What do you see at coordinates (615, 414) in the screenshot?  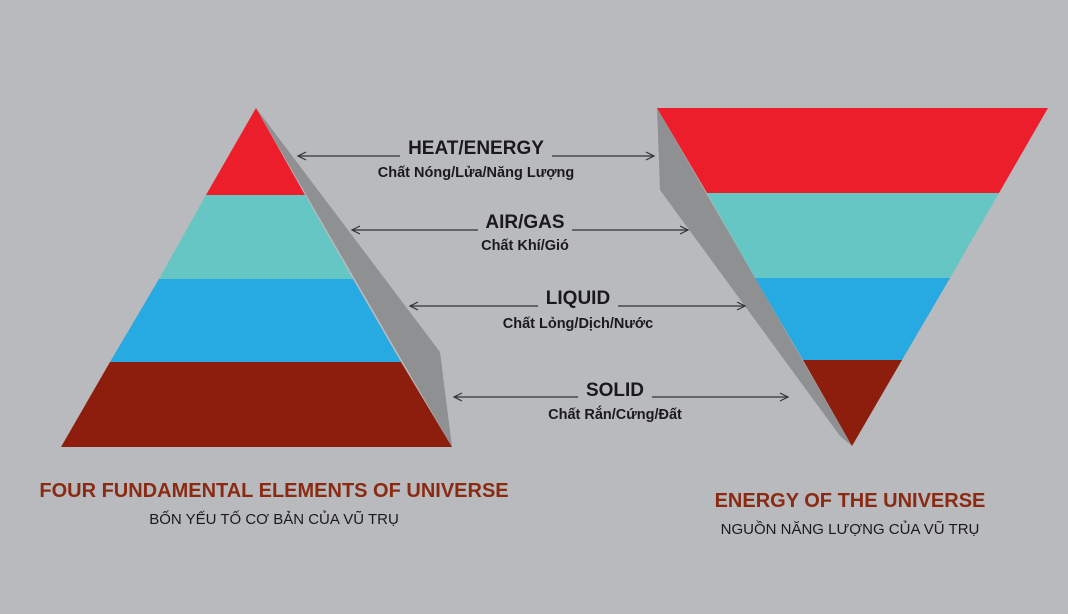 I see `solid-subtitle: Chất Rắn/Cứng/Đất` at bounding box center [615, 414].